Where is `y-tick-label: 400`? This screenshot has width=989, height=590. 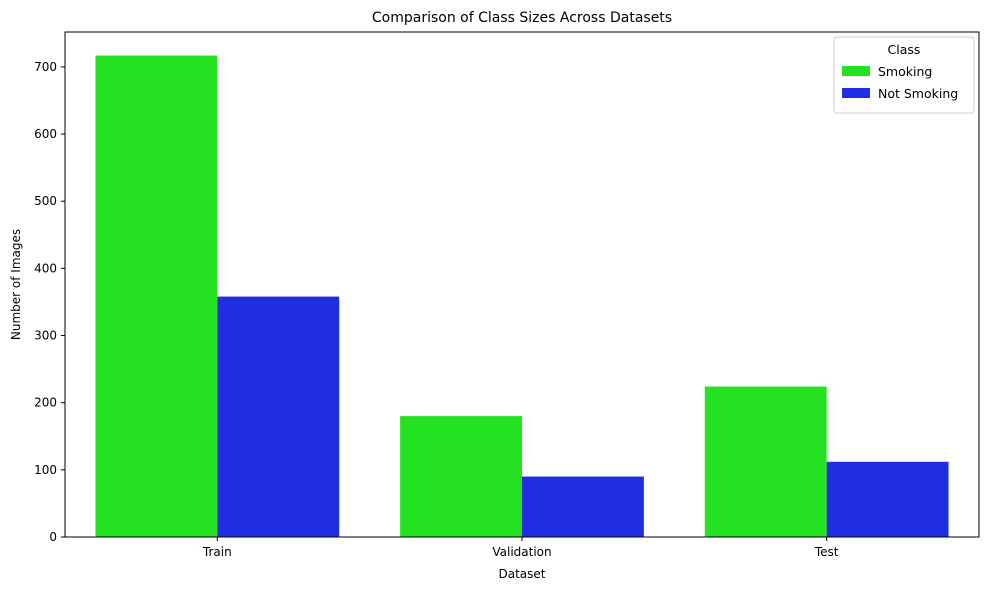 y-tick-label: 400 is located at coordinates (45, 268).